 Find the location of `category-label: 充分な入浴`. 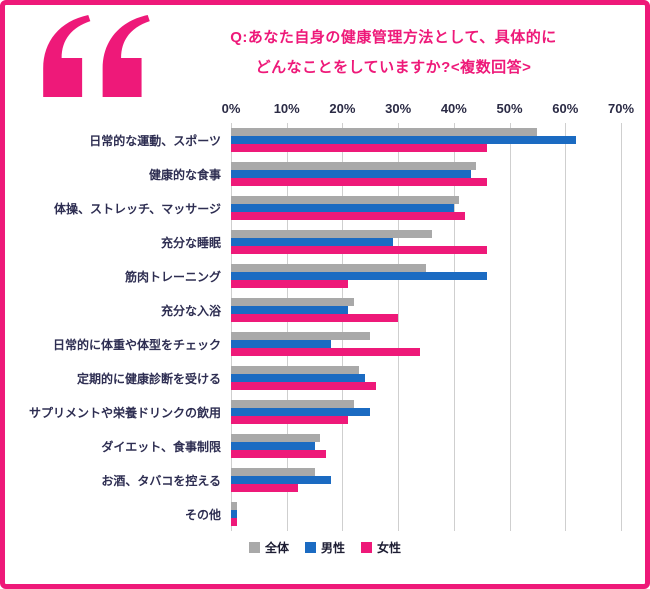

category-label: 充分な入浴 is located at coordinates (190, 310).